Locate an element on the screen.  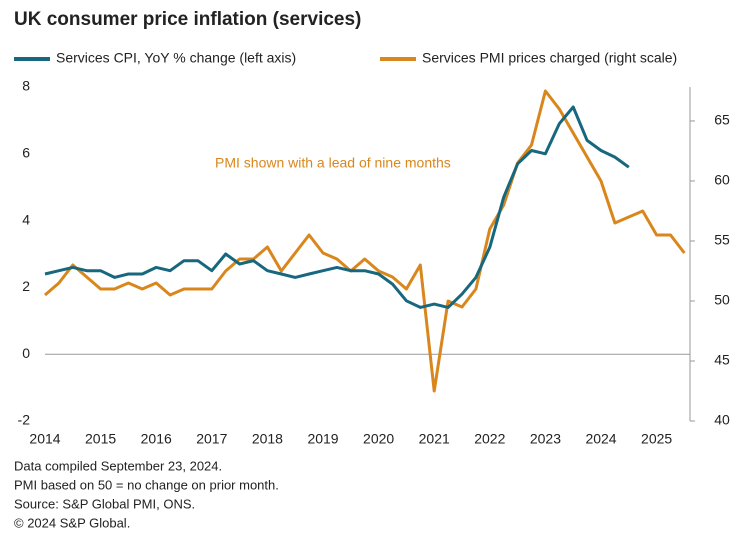
x-tick-label: 2019 is located at coordinates (322, 439).